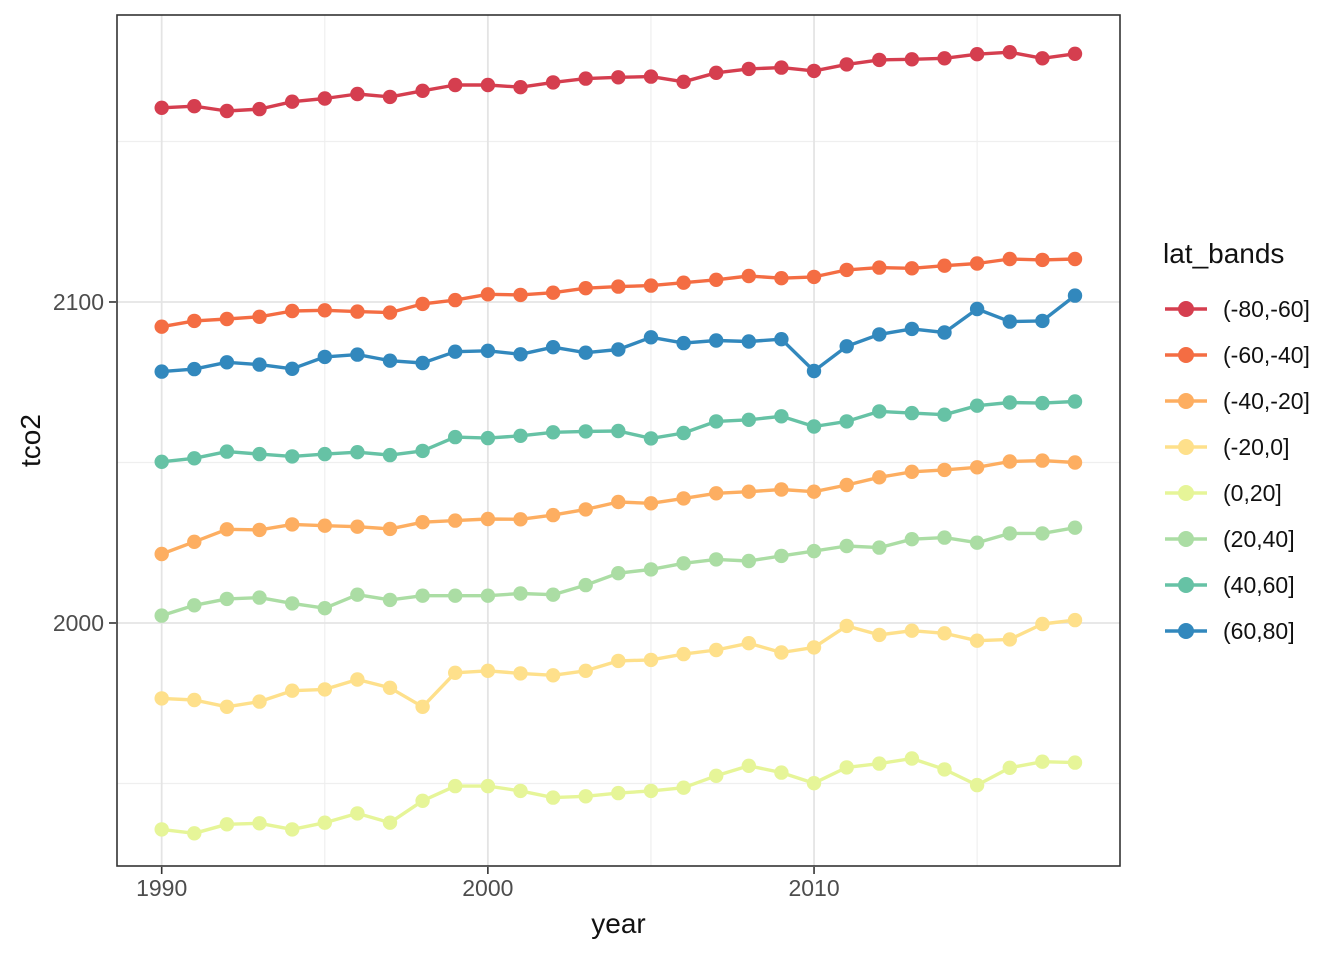 The width and height of the screenshot is (1344, 960). What do you see at coordinates (1259, 630) in the screenshot?
I see `legend-label: (60,80]` at bounding box center [1259, 630].